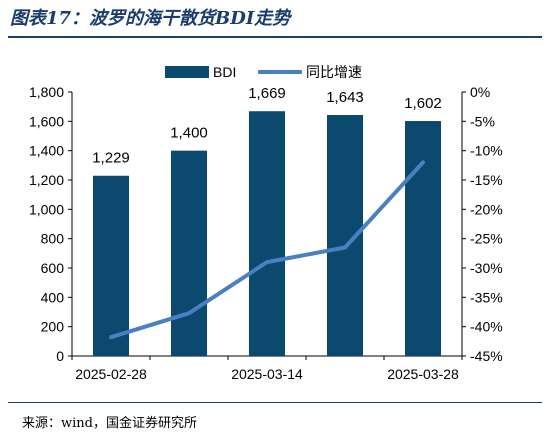 This screenshot has height=436, width=550. Describe the element at coordinates (111, 158) in the screenshot. I see `bar-data-label: 1,229` at that location.